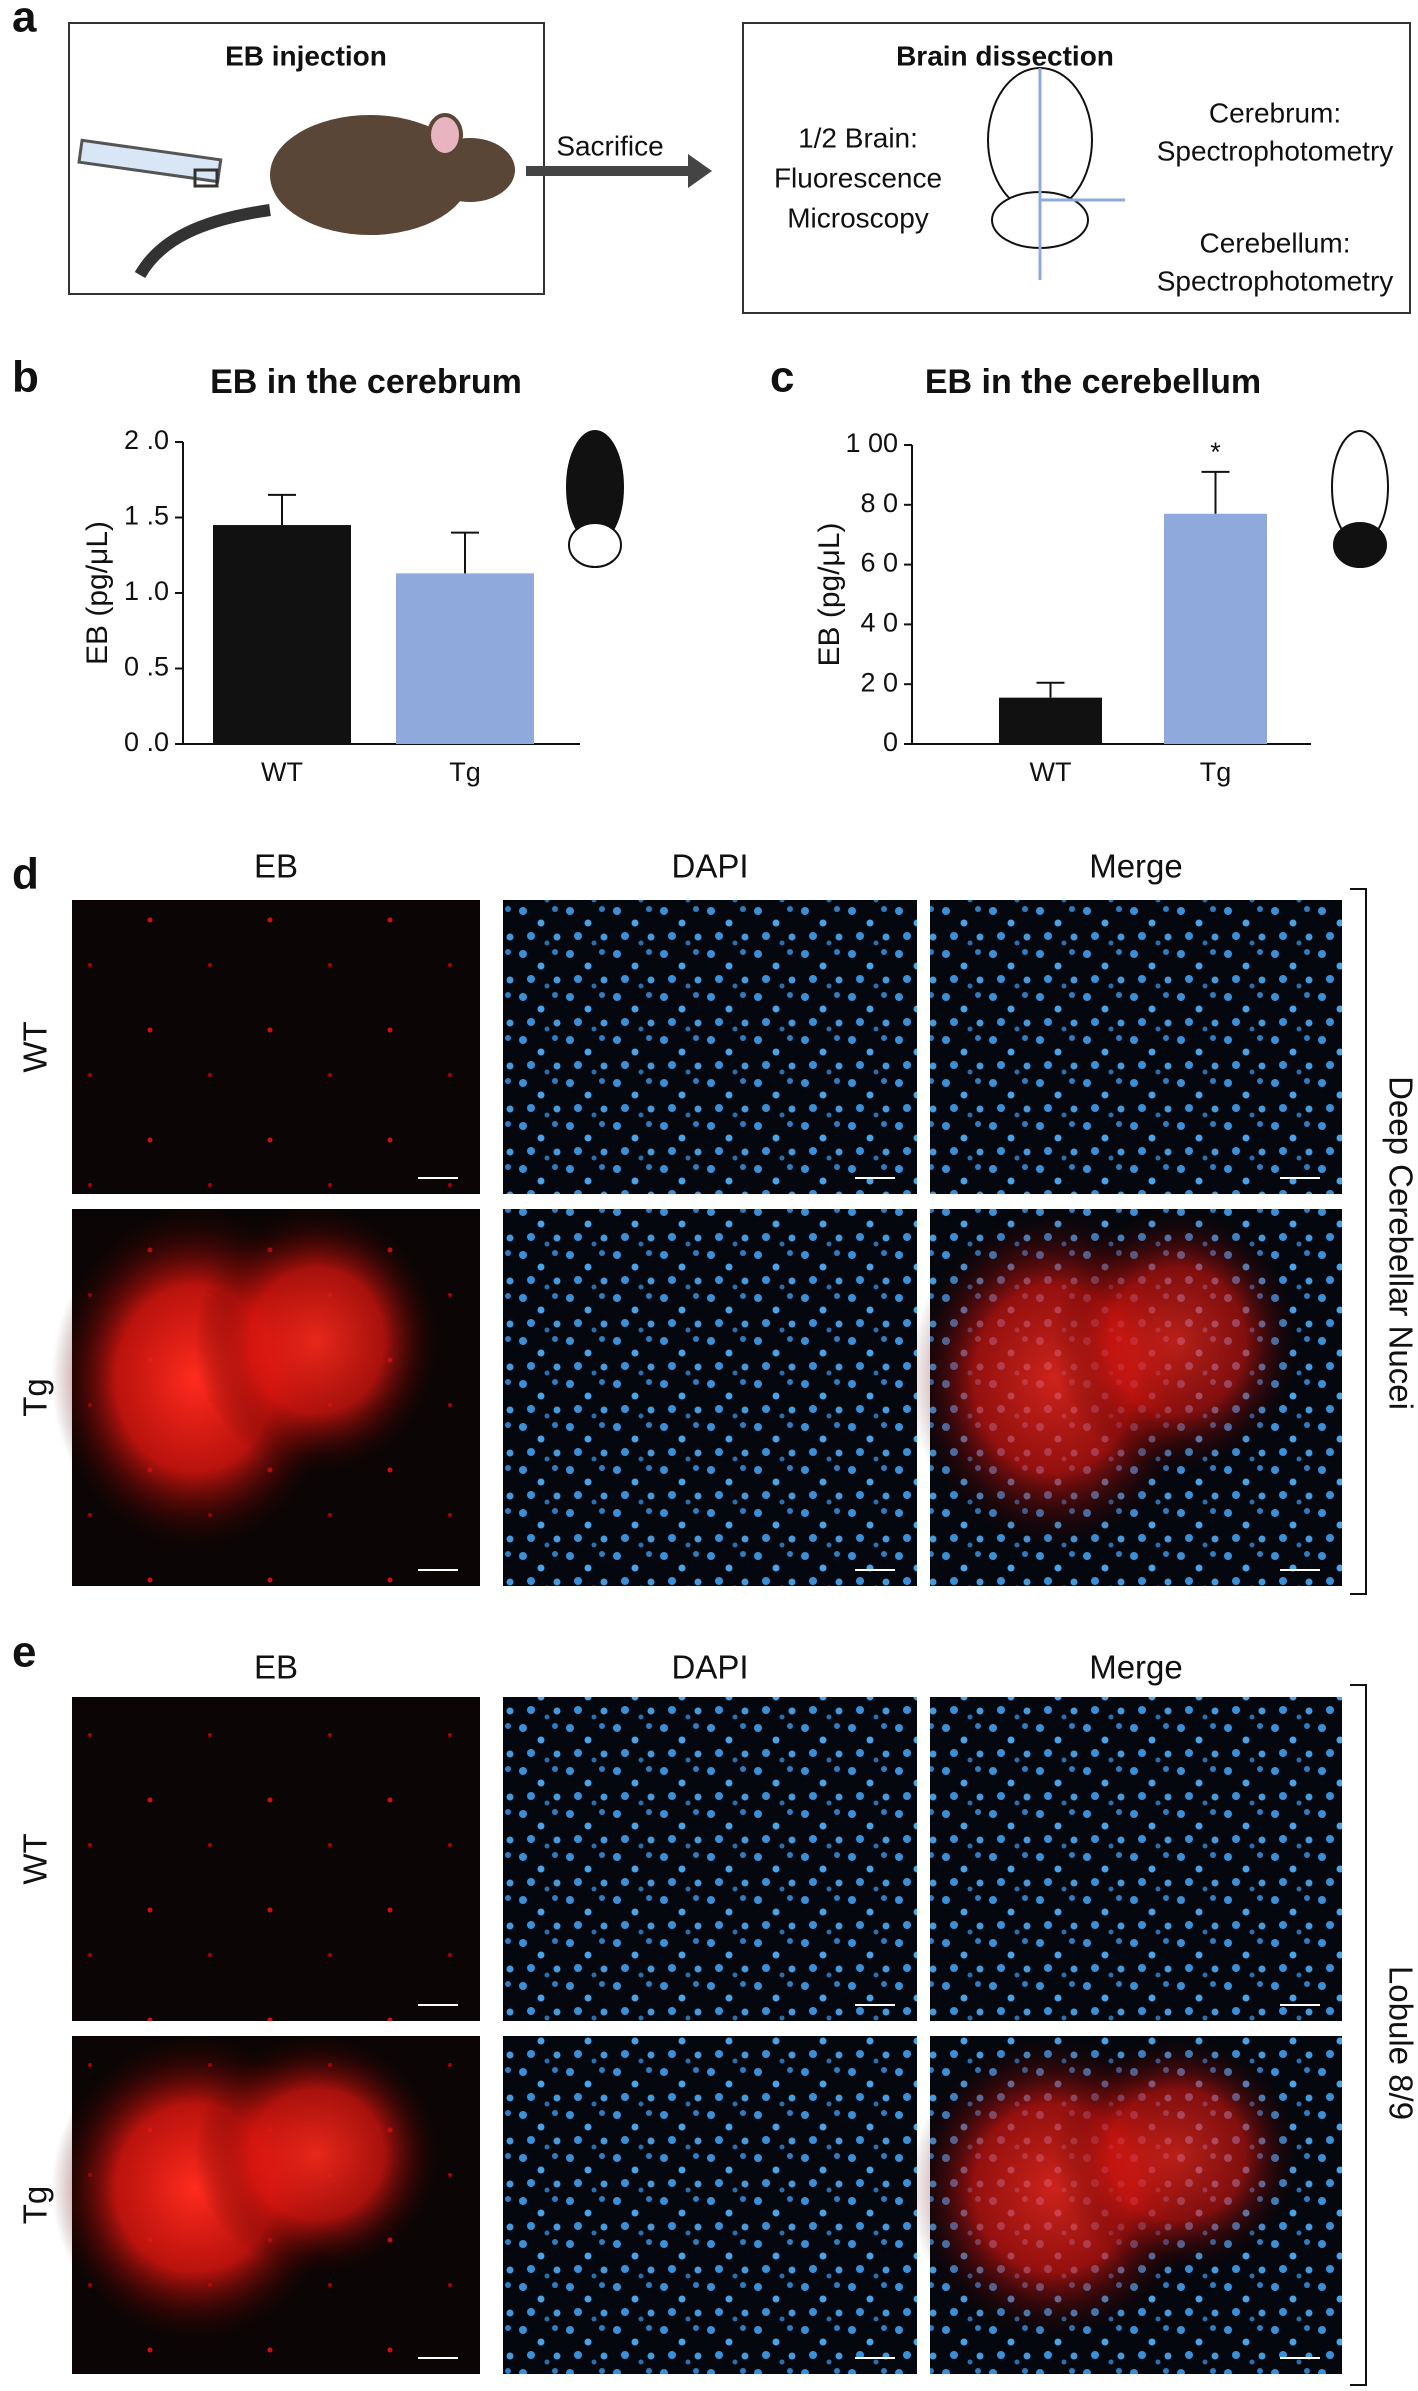  I want to click on panel-label: e, so click(24, 1652).